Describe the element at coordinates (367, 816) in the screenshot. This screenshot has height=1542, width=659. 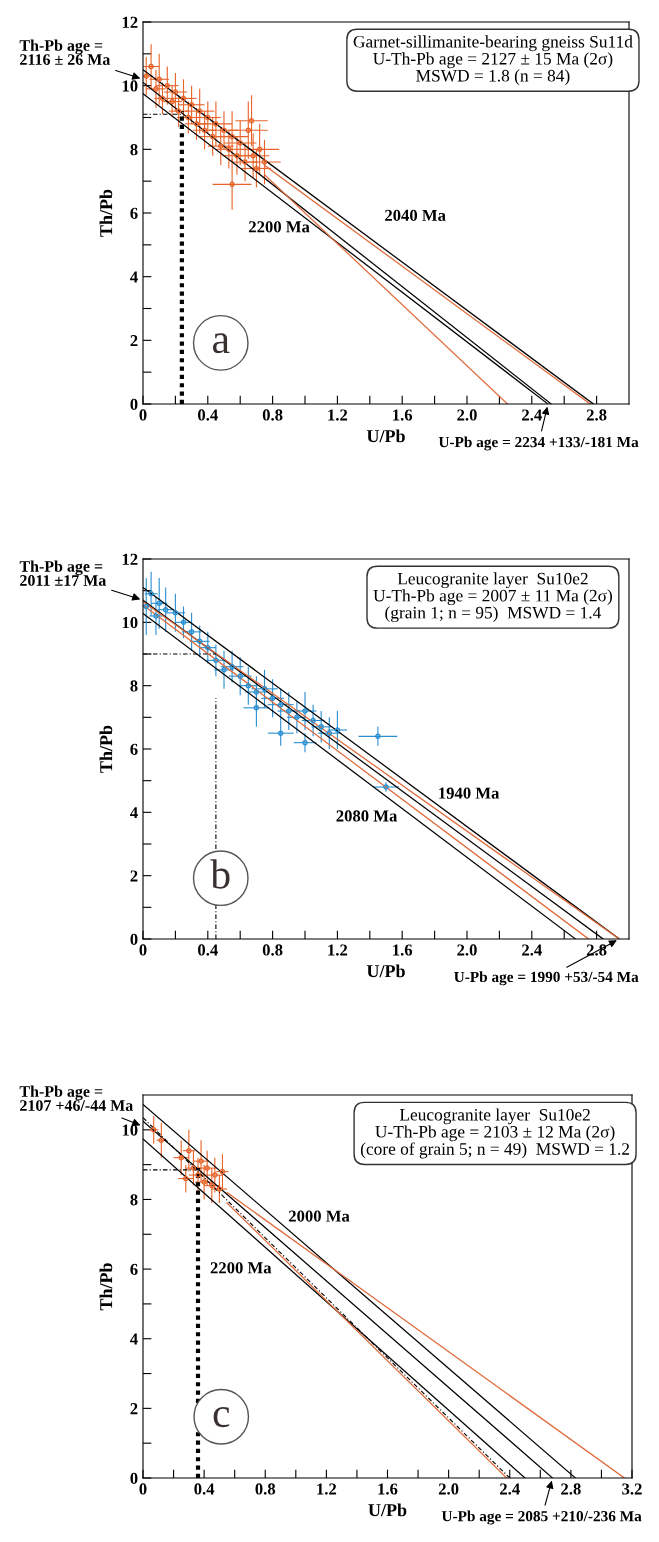
I see `annotation: 2080 Ma` at that location.